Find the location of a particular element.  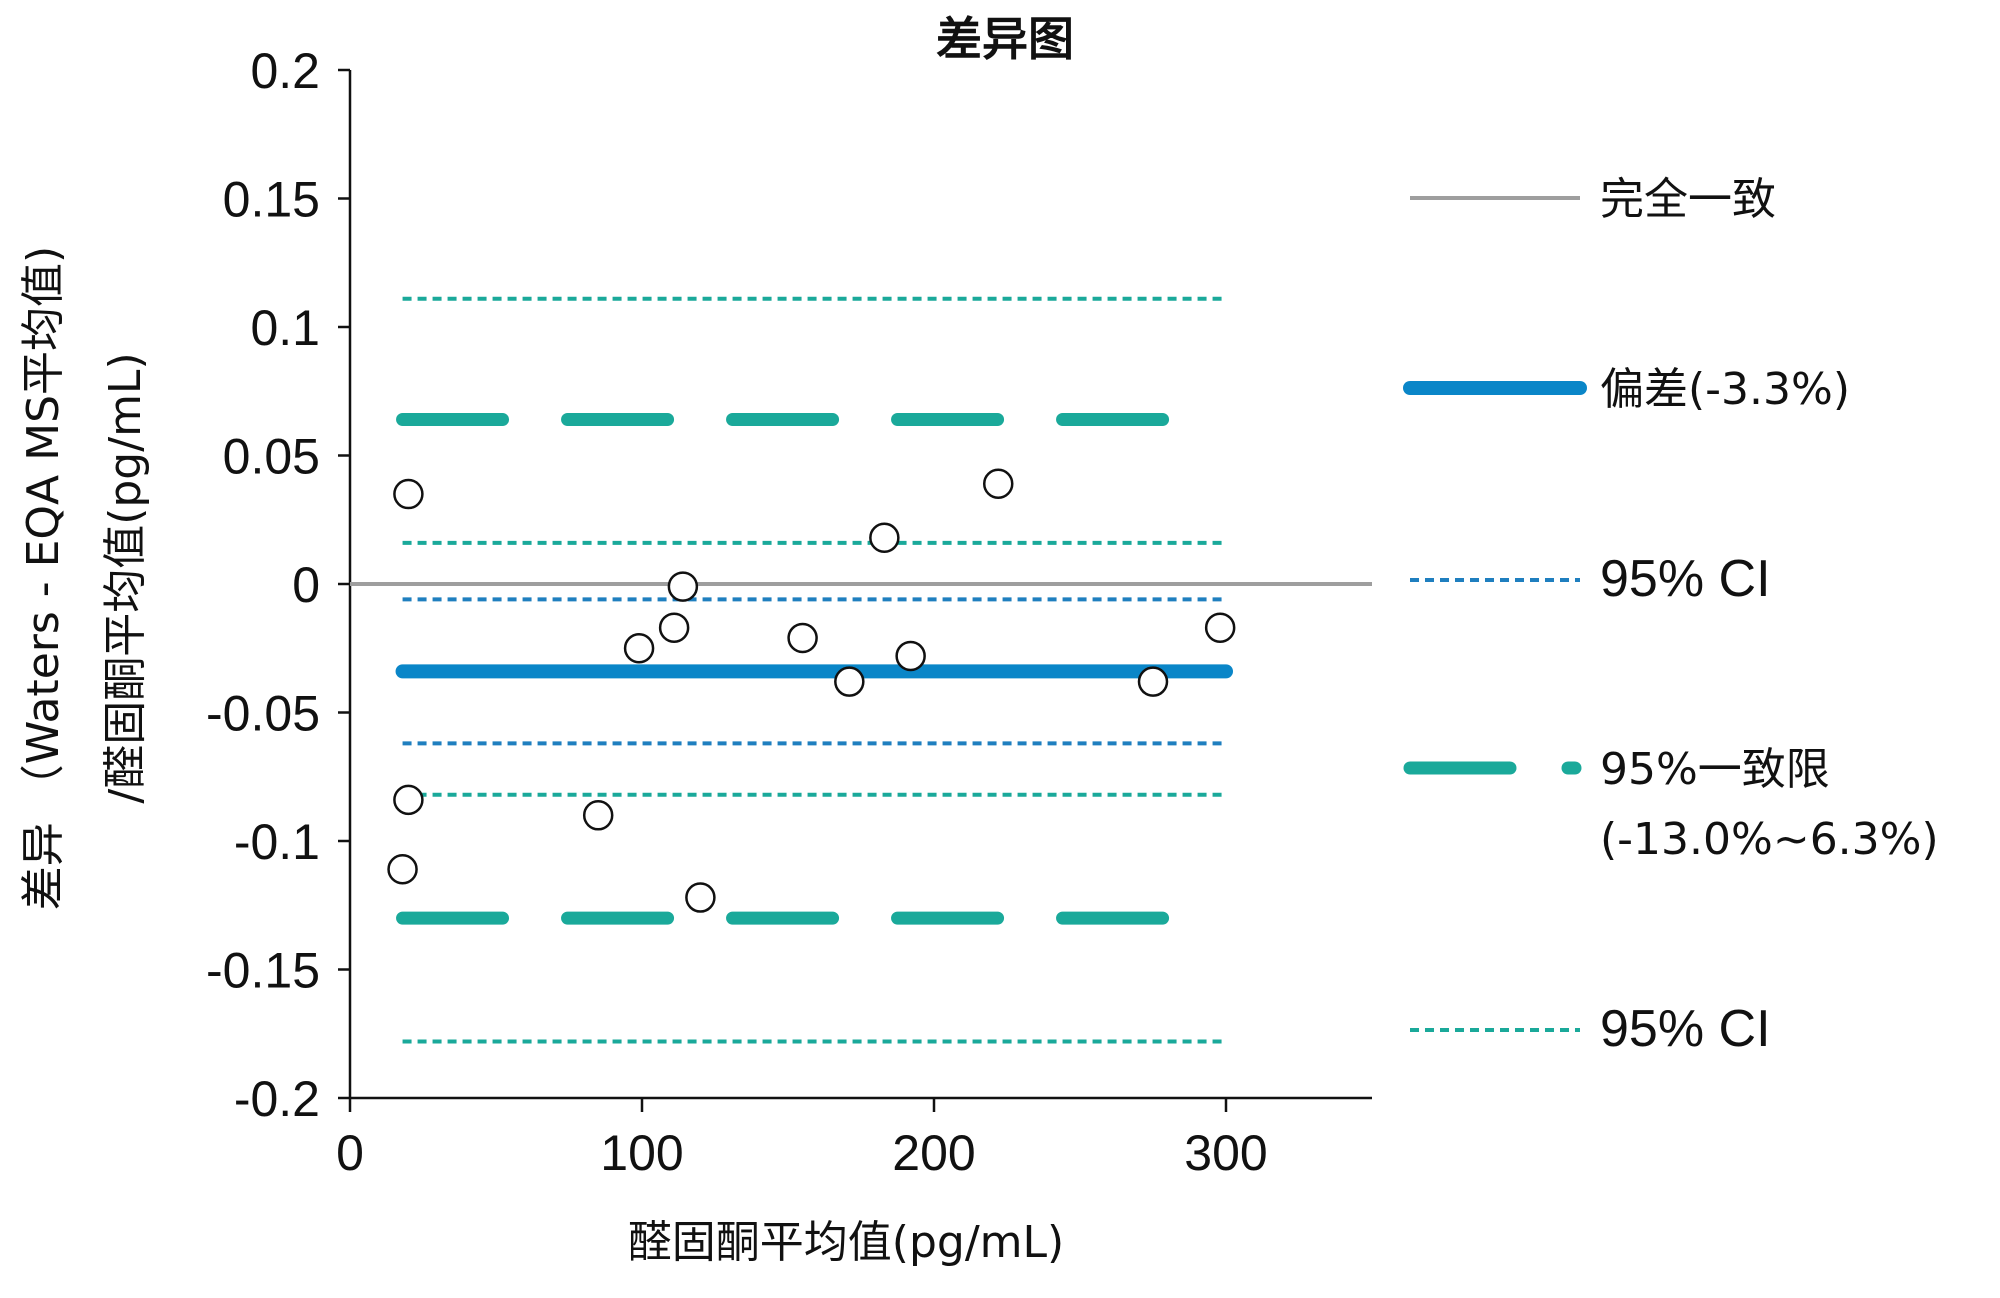

x-axis-label: 醛固酮平均值(pg/mL) is located at coordinates (846, 1242).